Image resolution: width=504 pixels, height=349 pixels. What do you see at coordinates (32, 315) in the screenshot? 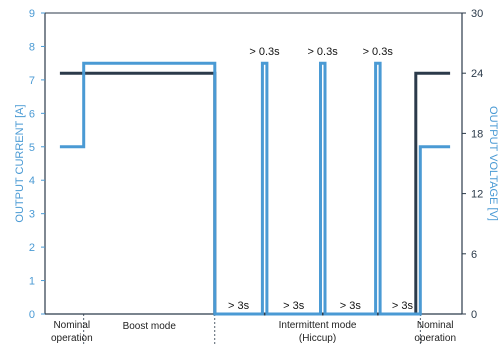
I see `left-tick-label: 0` at bounding box center [32, 315].